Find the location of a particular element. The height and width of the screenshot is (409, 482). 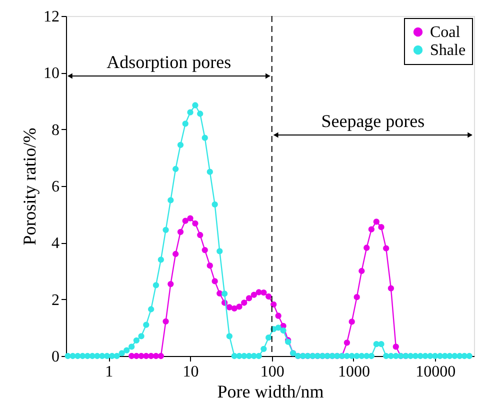

legend-label: Coal is located at coordinates (445, 32).